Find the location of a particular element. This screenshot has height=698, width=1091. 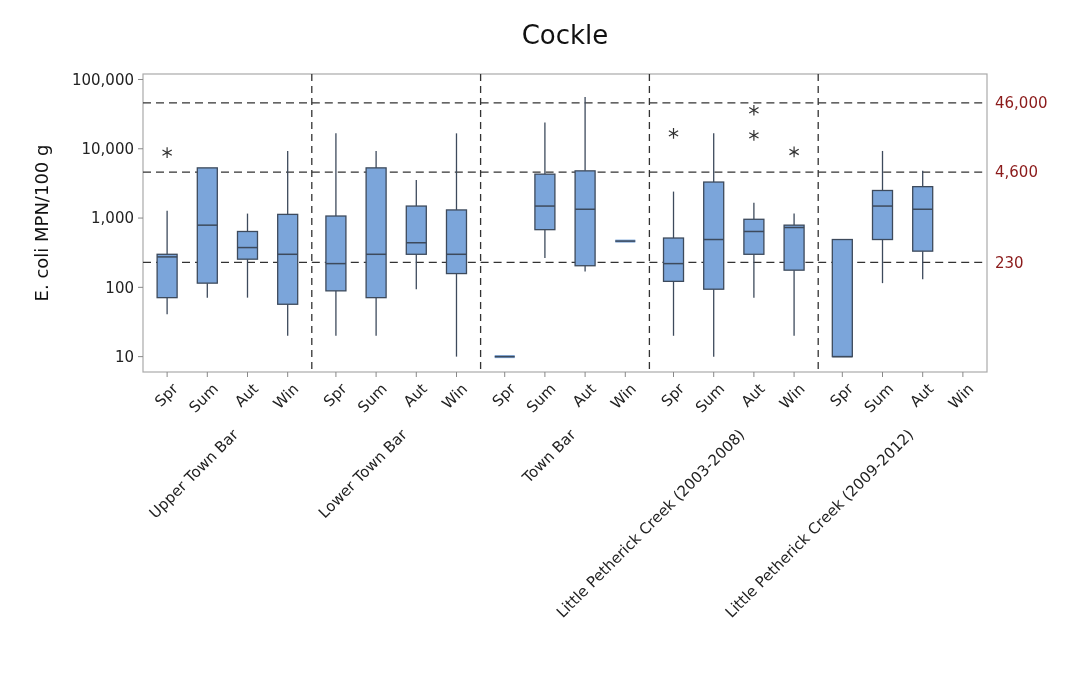

chart-title: Cockle is located at coordinates (565, 35).